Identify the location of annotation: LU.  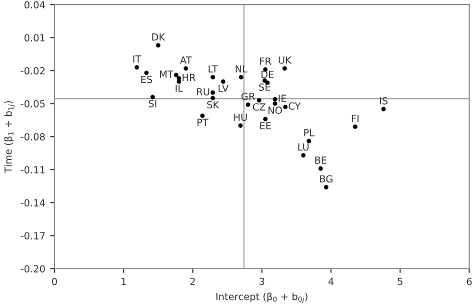
(303, 147).